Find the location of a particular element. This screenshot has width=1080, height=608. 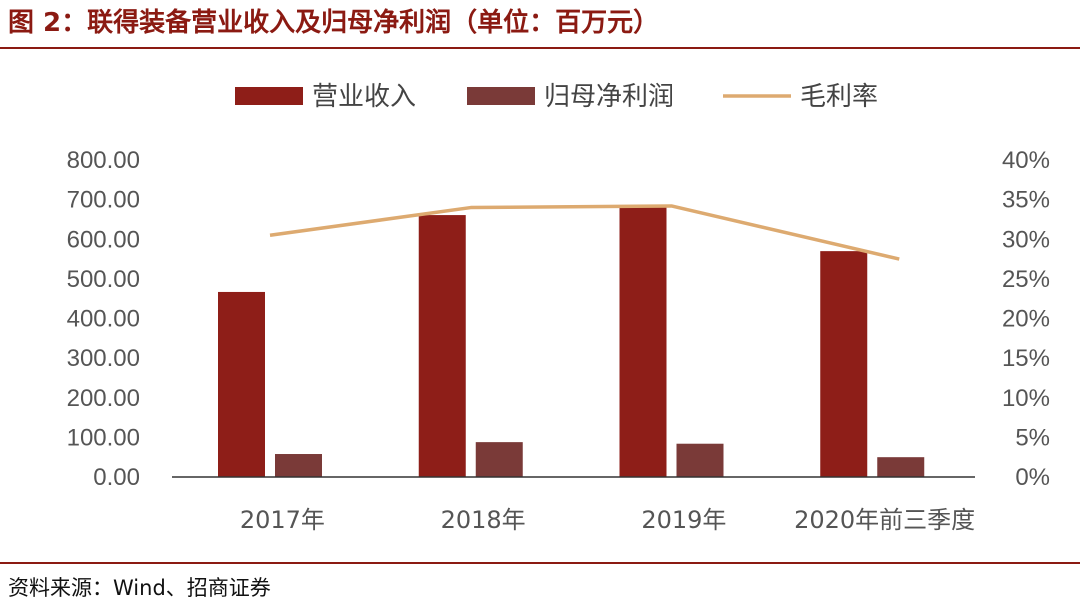

x-tick-label: 2020年前三季度 is located at coordinates (884, 520).